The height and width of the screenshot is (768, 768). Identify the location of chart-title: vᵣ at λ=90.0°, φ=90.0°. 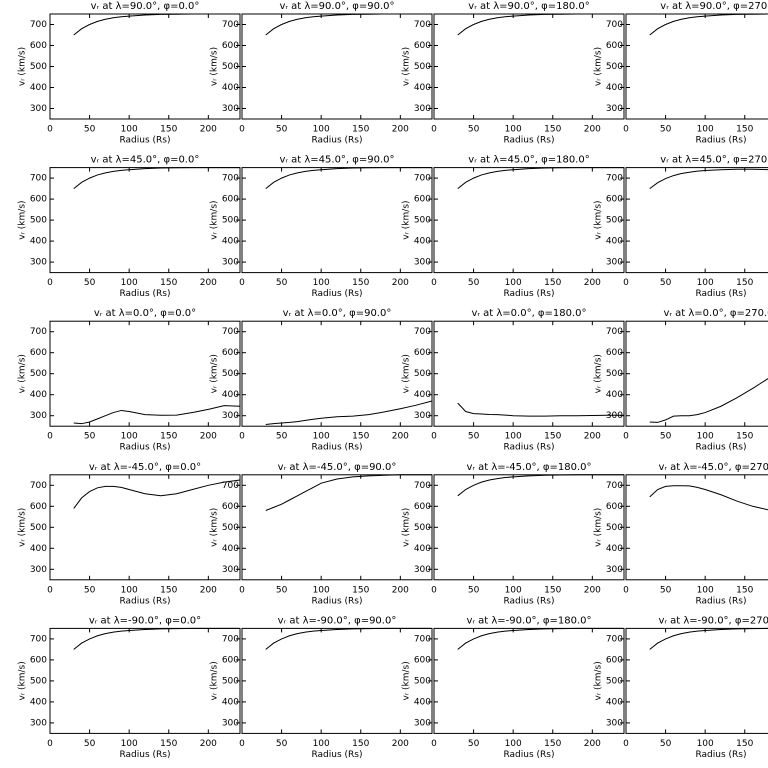
(336, 6).